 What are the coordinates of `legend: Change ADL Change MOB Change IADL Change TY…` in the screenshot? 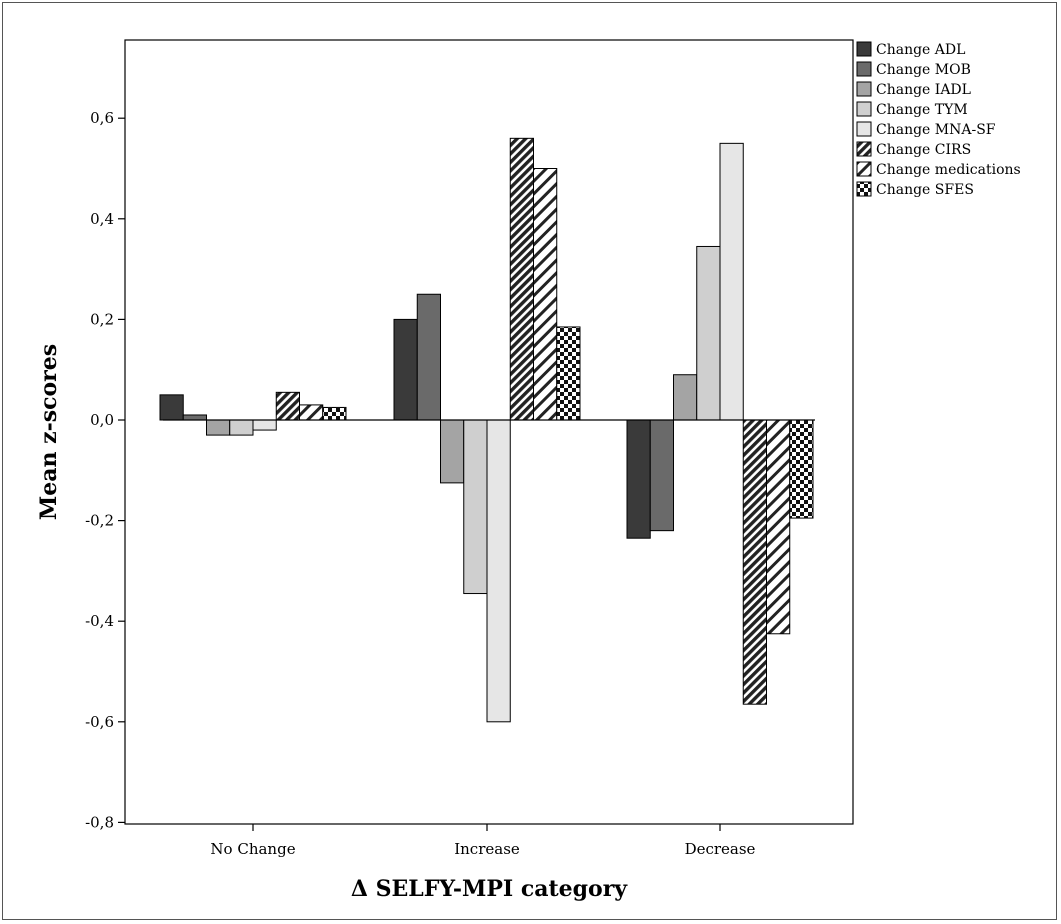 It's located at (954, 121).